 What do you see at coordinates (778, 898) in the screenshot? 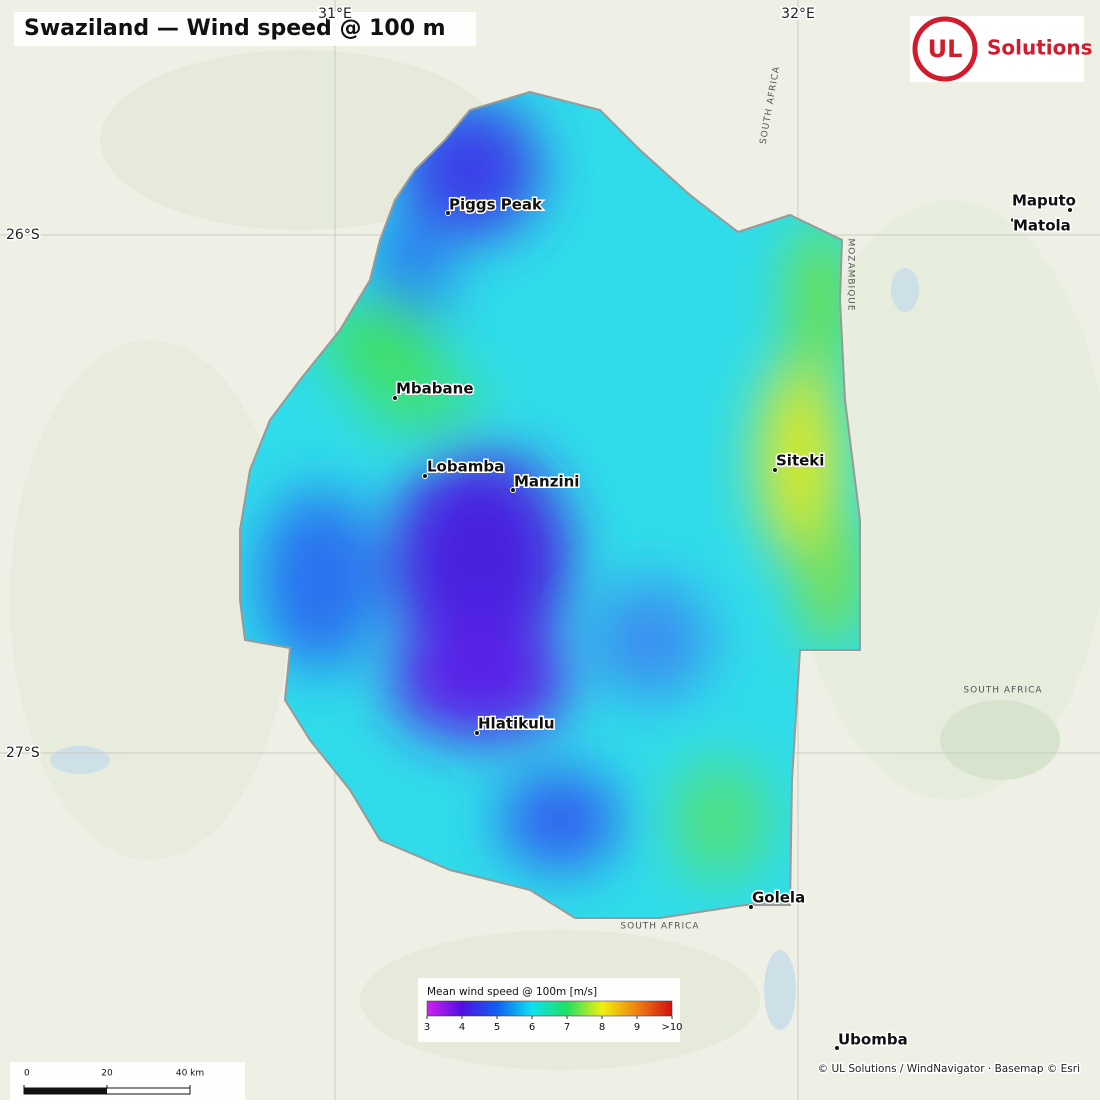
I see `city-label: Golela` at bounding box center [778, 898].